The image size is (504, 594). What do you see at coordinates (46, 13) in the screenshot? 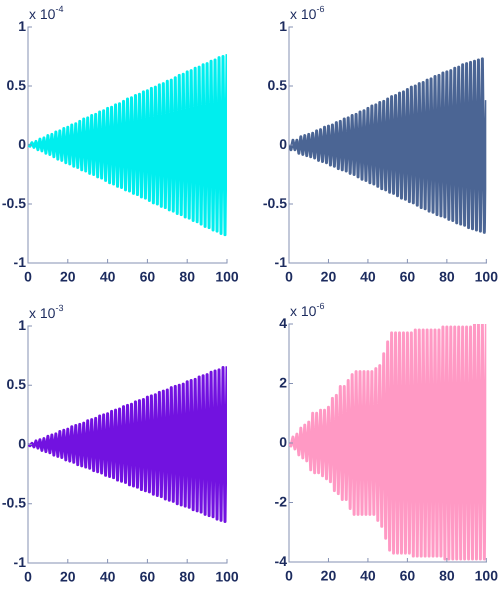
I see `text: x 10$^{-4}$` at bounding box center [46, 13].